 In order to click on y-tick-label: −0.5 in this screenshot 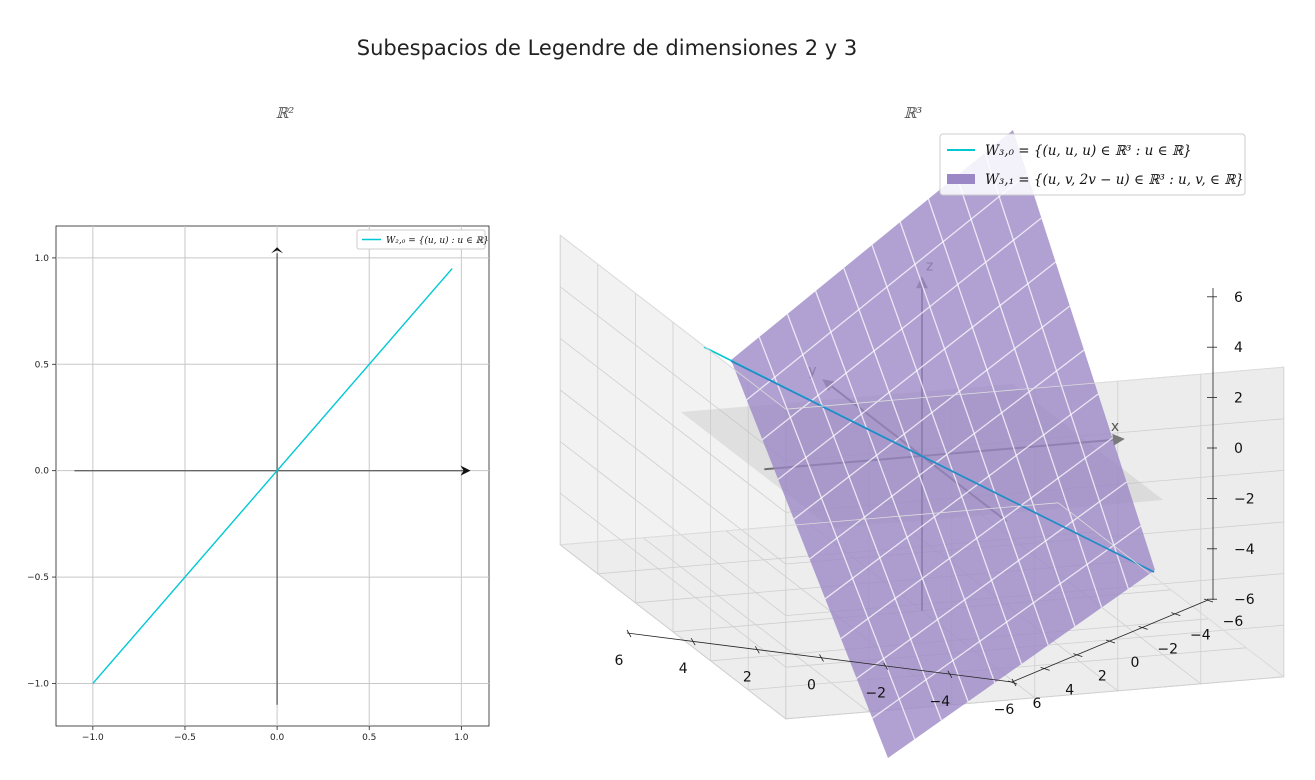, I will do `click(38, 578)`.